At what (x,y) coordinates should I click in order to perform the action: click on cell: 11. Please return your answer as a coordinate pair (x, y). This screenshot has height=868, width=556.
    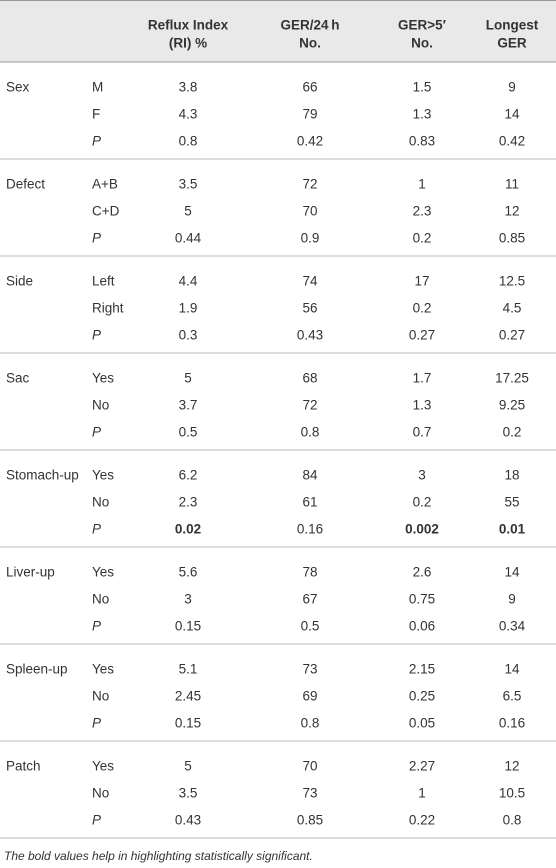
    Looking at the image, I should click on (512, 184).